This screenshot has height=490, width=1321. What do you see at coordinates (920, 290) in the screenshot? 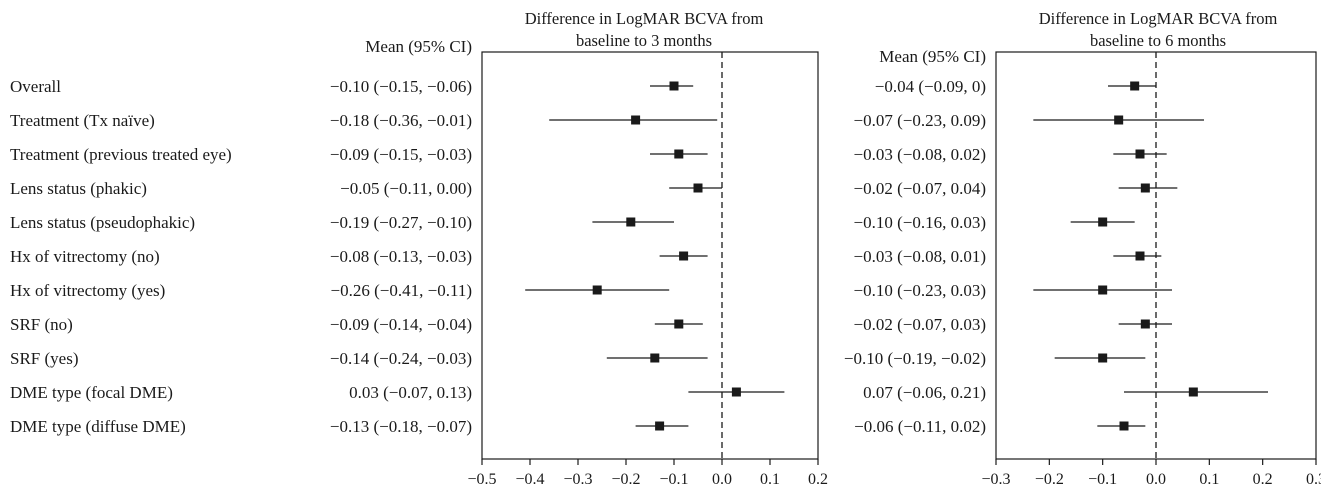
I see `ci-label: −0.10 (−0.23, 0.03)` at bounding box center [920, 290].